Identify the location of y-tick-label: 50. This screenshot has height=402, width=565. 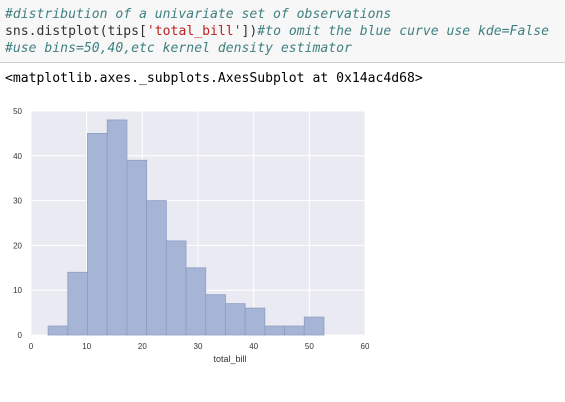
(17, 111).